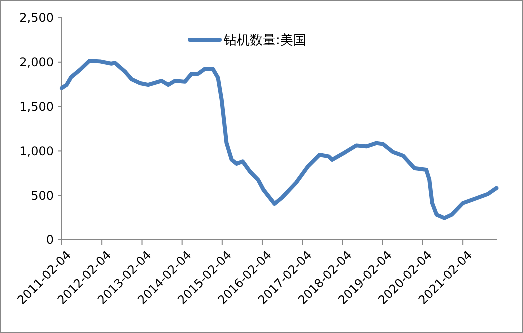 The image size is (523, 333). What do you see at coordinates (37, 63) in the screenshot?
I see `y-tick-label: 2,000` at bounding box center [37, 63].